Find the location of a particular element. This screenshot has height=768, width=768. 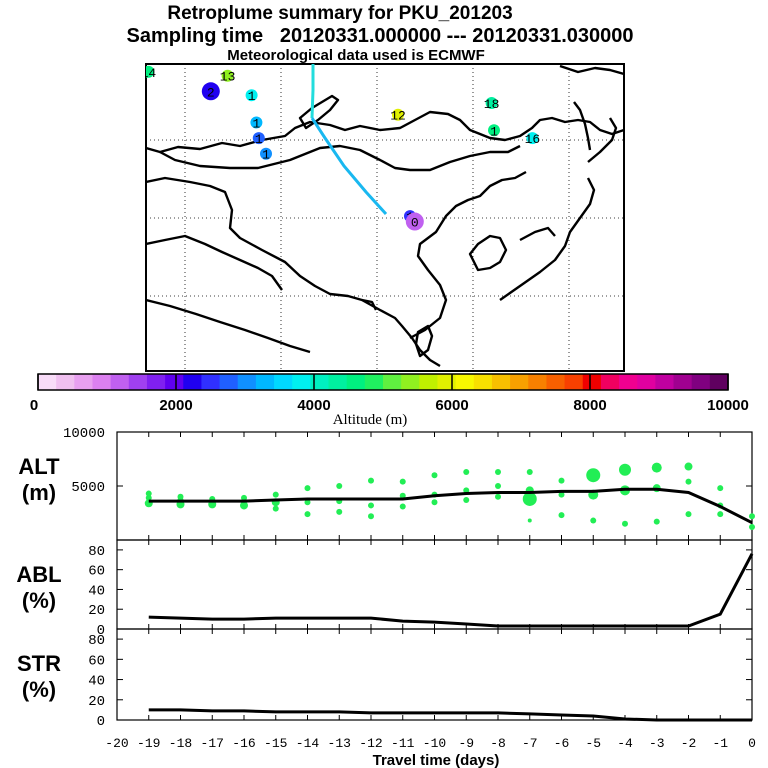

colorbar: 0 2000 4000 6000 8000 10000 Altitude (m) is located at coordinates (389, 400).